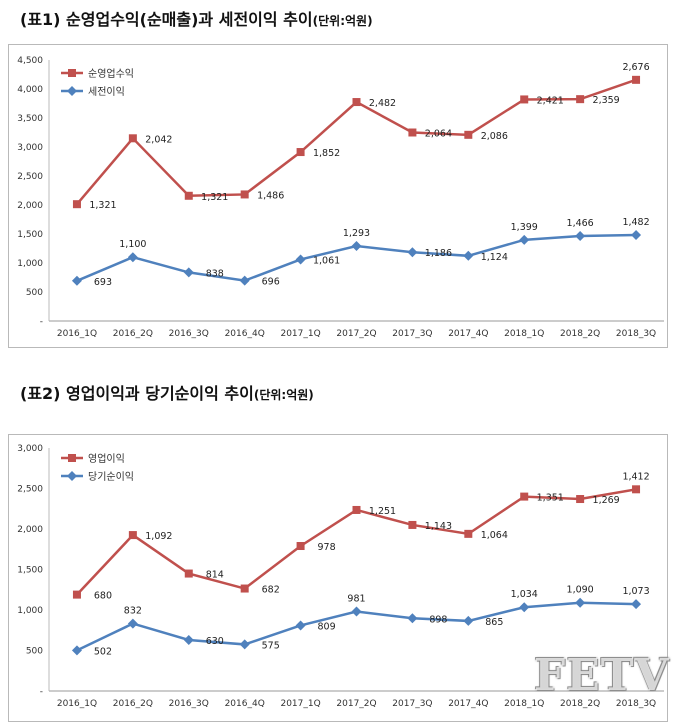 Image resolution: width=680 pixels, height=723 pixels. Describe the element at coordinates (606, 500) in the screenshot. I see `chart1-series-0-data-label: 1,269` at that location.